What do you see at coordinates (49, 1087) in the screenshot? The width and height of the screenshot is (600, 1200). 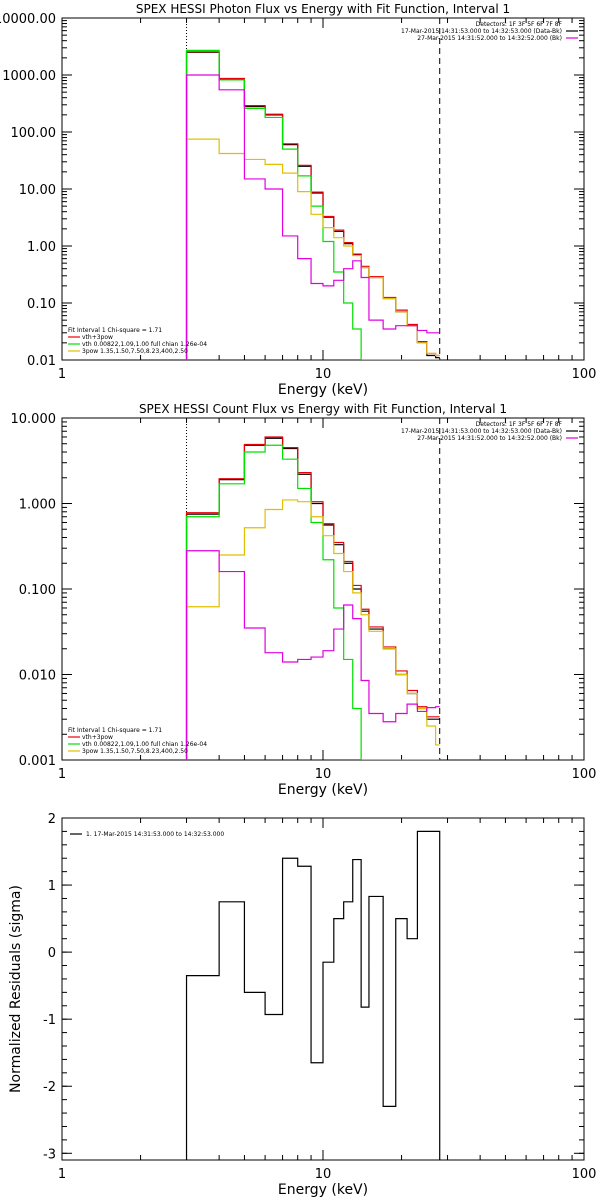 I see `y-tick-label: -2` at bounding box center [49, 1087].